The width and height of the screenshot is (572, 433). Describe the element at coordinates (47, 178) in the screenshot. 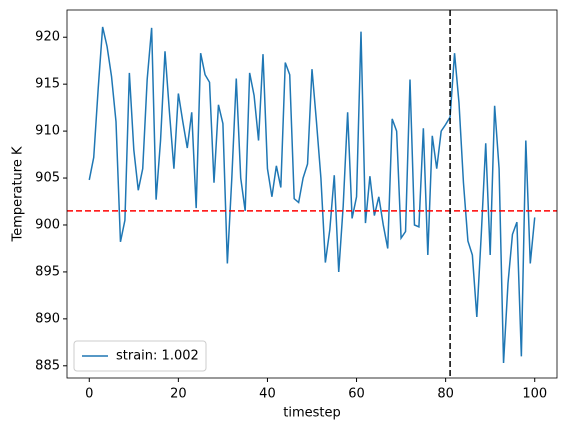

I see `y-tick-label: 905` at that location.